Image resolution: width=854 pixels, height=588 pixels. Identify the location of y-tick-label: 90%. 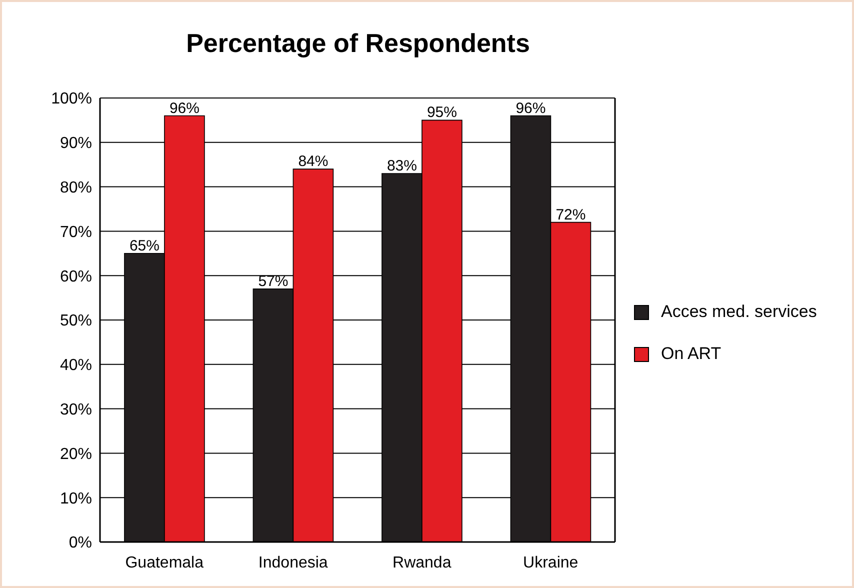
(76, 143).